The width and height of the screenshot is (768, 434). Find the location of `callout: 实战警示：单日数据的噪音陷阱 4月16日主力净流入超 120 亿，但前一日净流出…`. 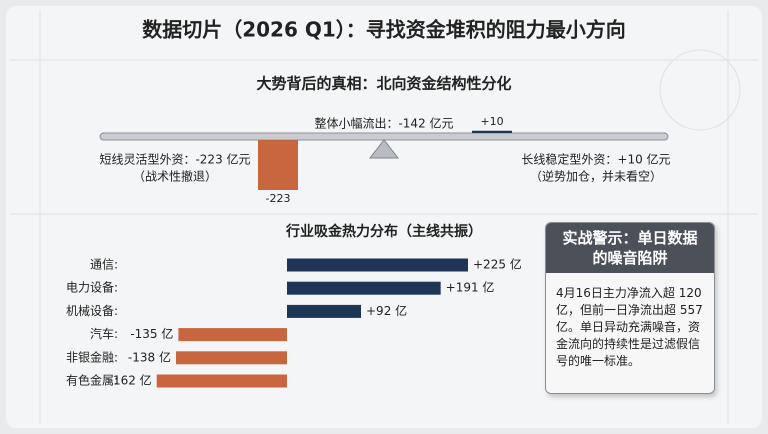

callout: 实战警示：单日数据的噪音陷阱 4月16日主力净流入超 120 亿，但前一日净流出… is located at coordinates (630, 308).